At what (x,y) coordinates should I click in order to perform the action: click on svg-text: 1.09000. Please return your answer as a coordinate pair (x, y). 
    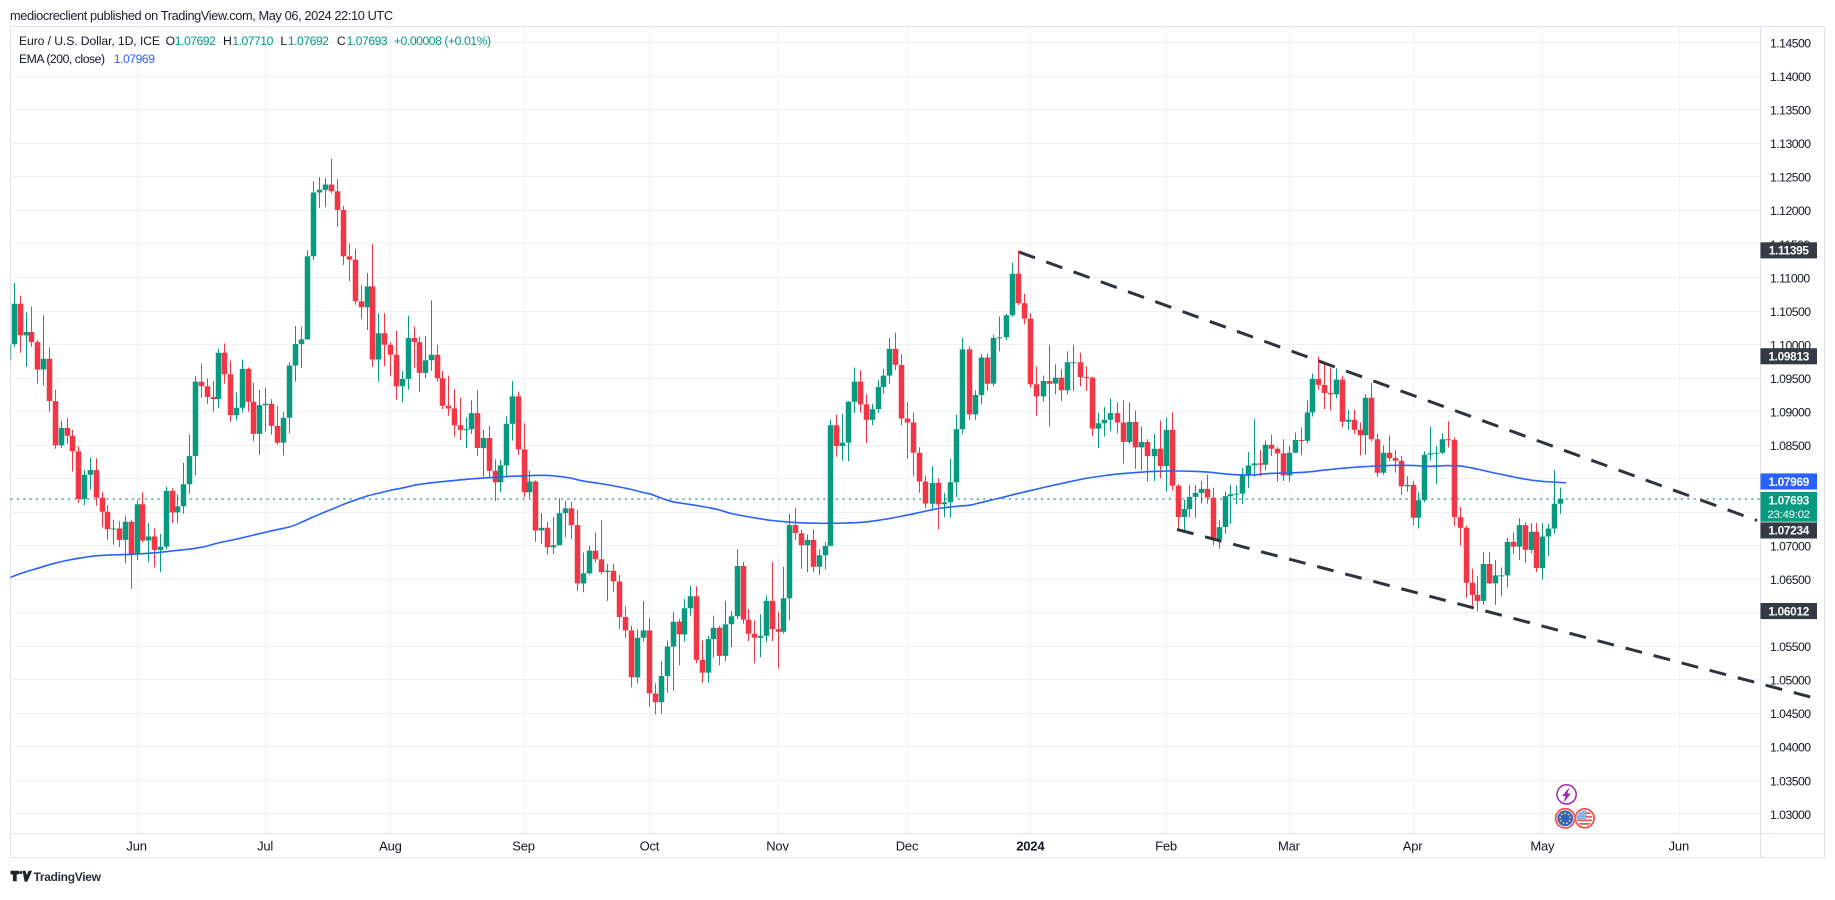
    Looking at the image, I should click on (1790, 412).